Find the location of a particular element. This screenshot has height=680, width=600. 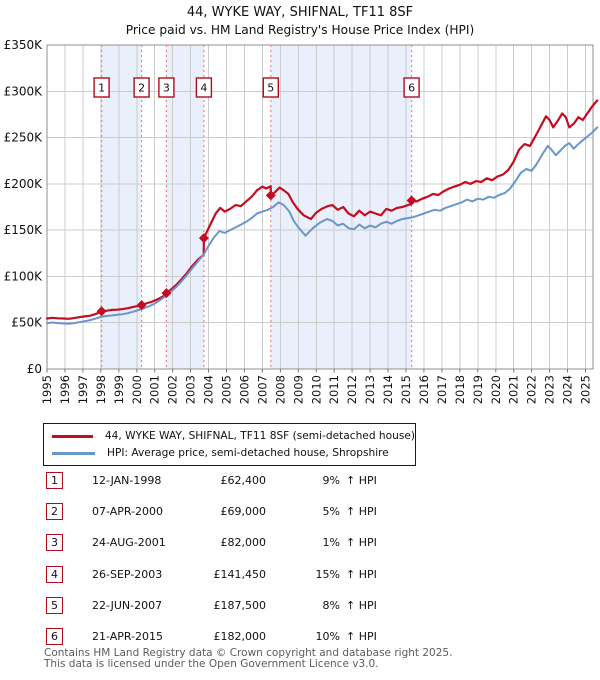

transaction-number-badge: 3 is located at coordinates (54, 542).